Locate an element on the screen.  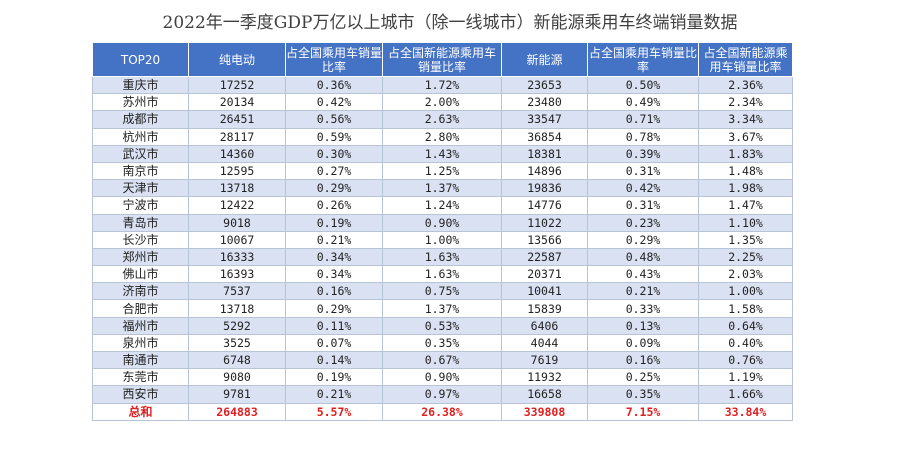
bev-share-nev-cell: 0.67% is located at coordinates (442, 360).